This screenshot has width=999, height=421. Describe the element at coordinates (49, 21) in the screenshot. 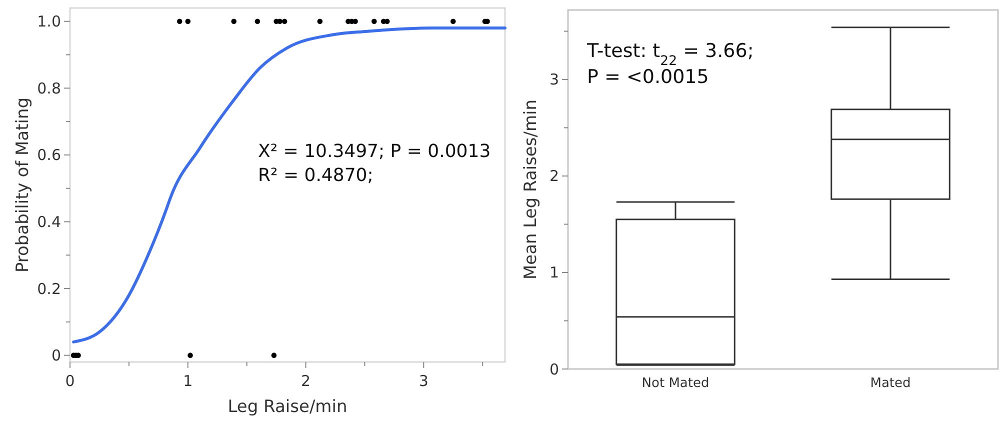

I see `y-tick-label: 1.0` at that location.